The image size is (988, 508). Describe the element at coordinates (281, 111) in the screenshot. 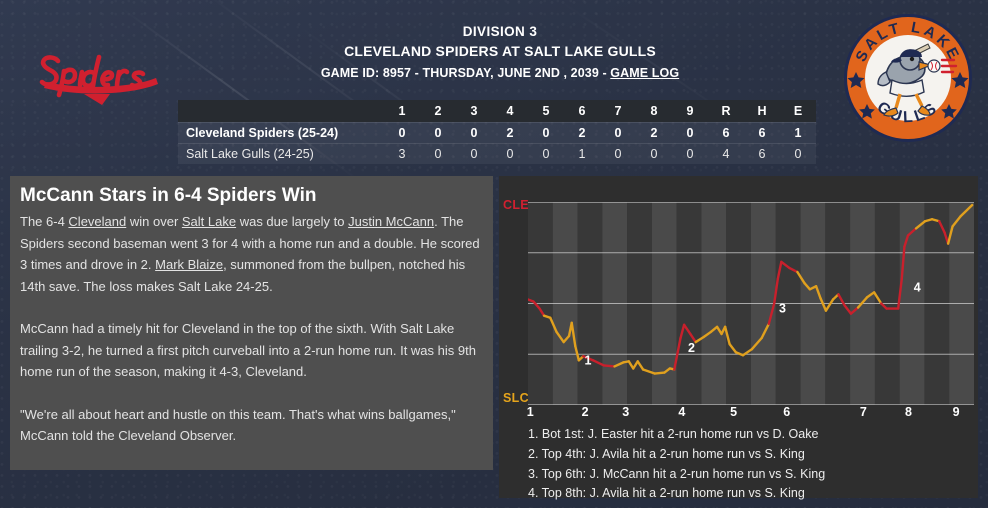

I see `boxscore-col-team` at that location.